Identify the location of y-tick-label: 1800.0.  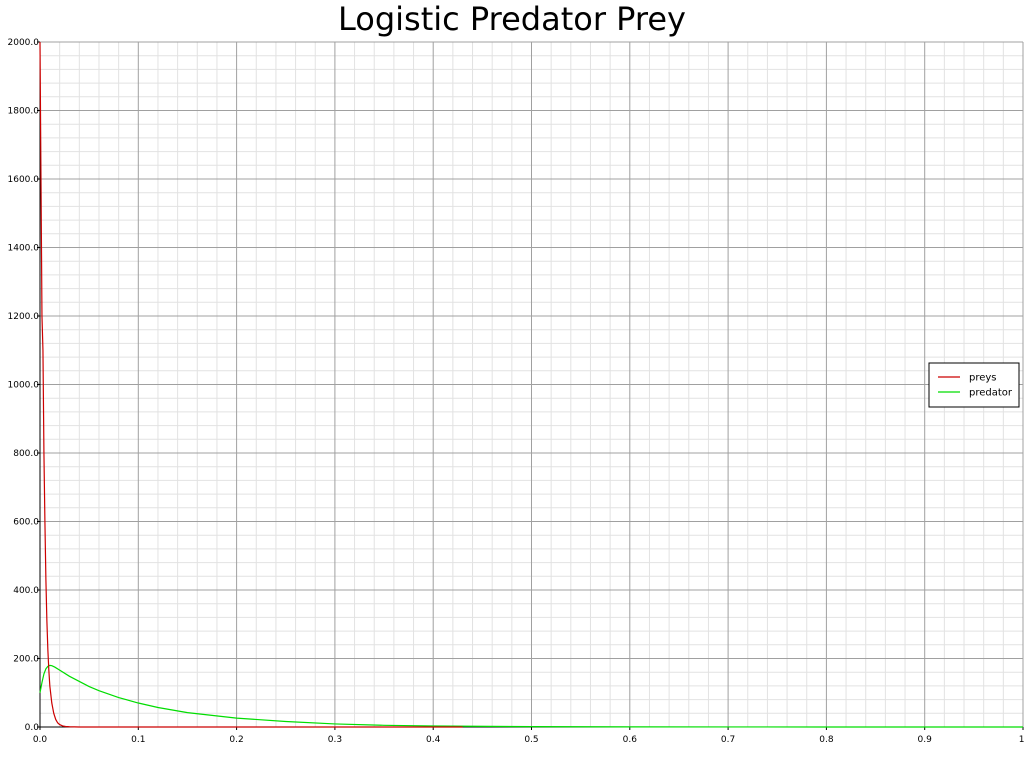
(24, 112).